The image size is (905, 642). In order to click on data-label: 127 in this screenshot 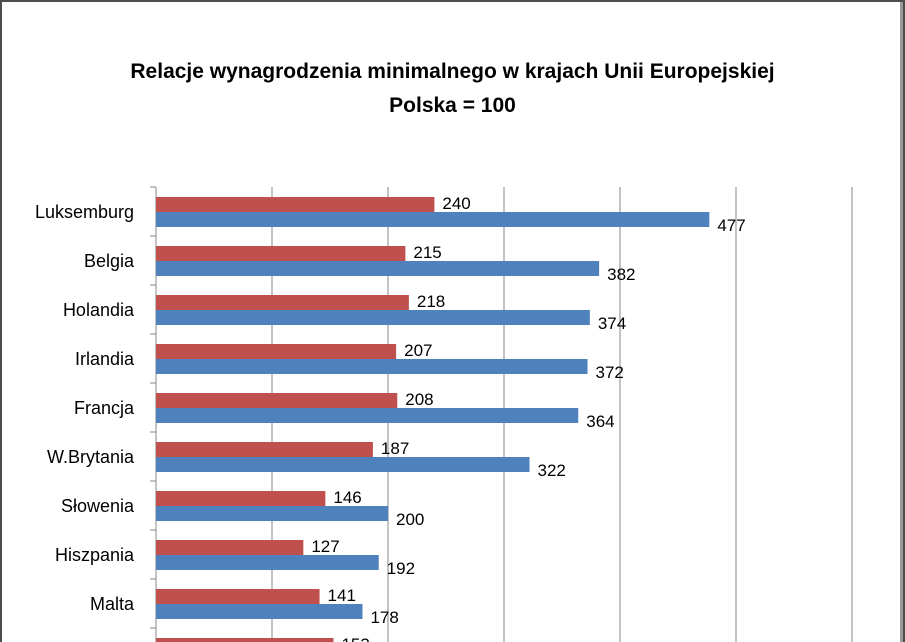, I will do `click(325, 546)`.